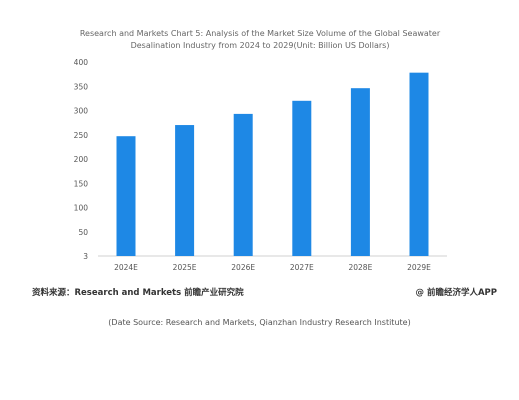 This screenshot has height=400, width=519. Describe the element at coordinates (81, 86) in the screenshot. I see `y-tick-label: 350` at that location.